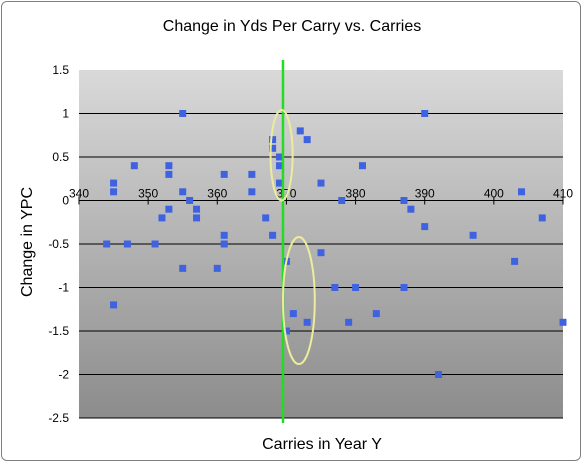  I want to click on chart-title: Change in Yds Per Carry vs. Carries, so click(292, 26).